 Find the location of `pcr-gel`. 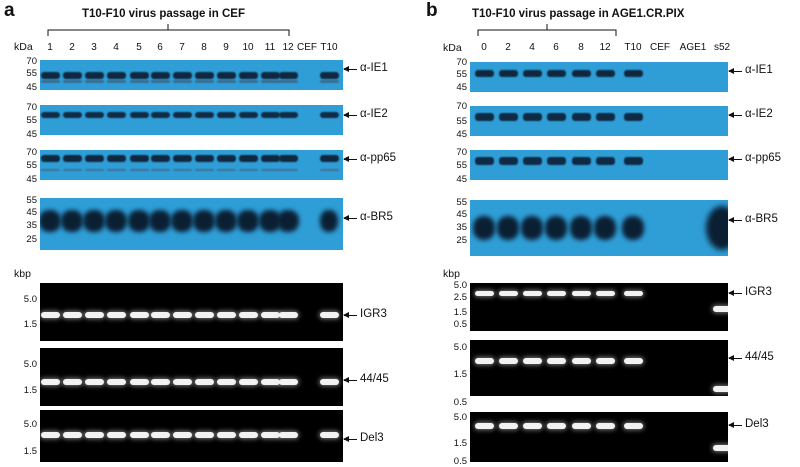

pcr-gel is located at coordinates (191, 436).